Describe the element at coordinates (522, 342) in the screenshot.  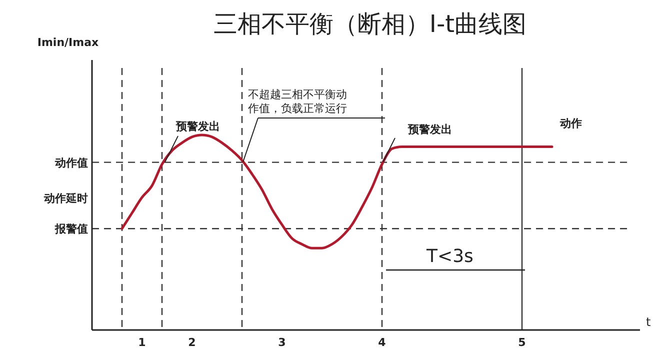
I see `x-tick-label: 5` at that location.